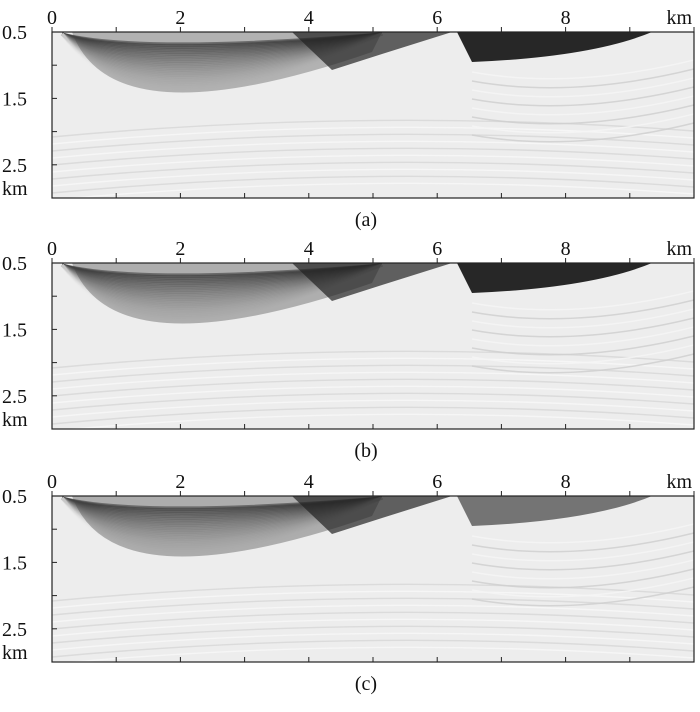 This screenshot has height=712, width=700. Describe the element at coordinates (365, 451) in the screenshot. I see `panel-caption: (b)` at that location.